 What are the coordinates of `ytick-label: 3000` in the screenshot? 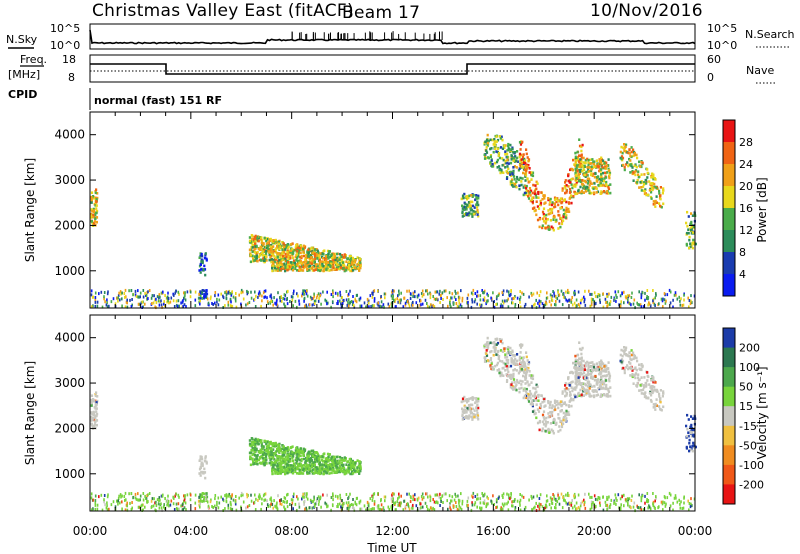 It's located at (69, 180).